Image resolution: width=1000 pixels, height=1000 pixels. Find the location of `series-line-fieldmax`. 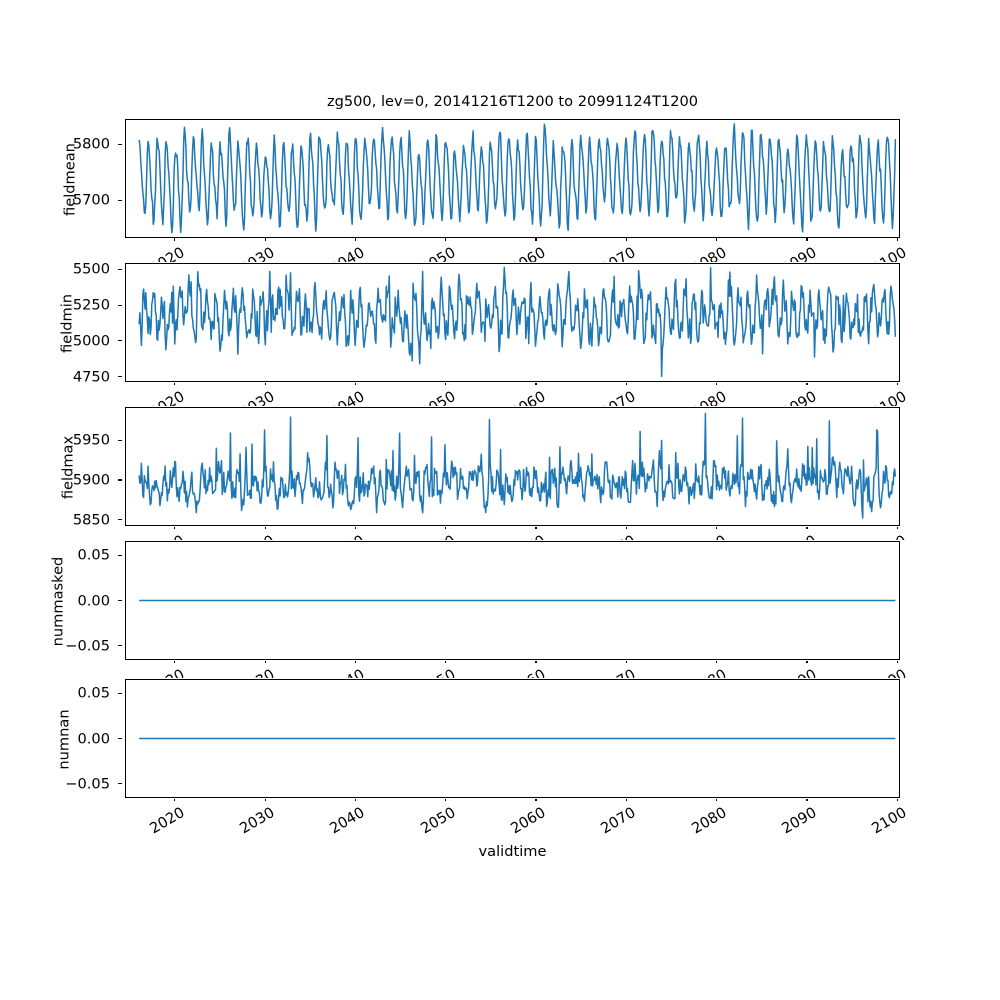

series-line-fieldmax is located at coordinates (517, 465).